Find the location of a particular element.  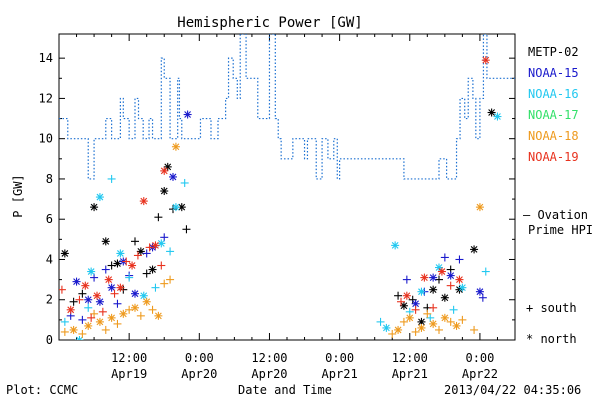

x-tick-date-label: Apr22 is located at coordinates (480, 374).